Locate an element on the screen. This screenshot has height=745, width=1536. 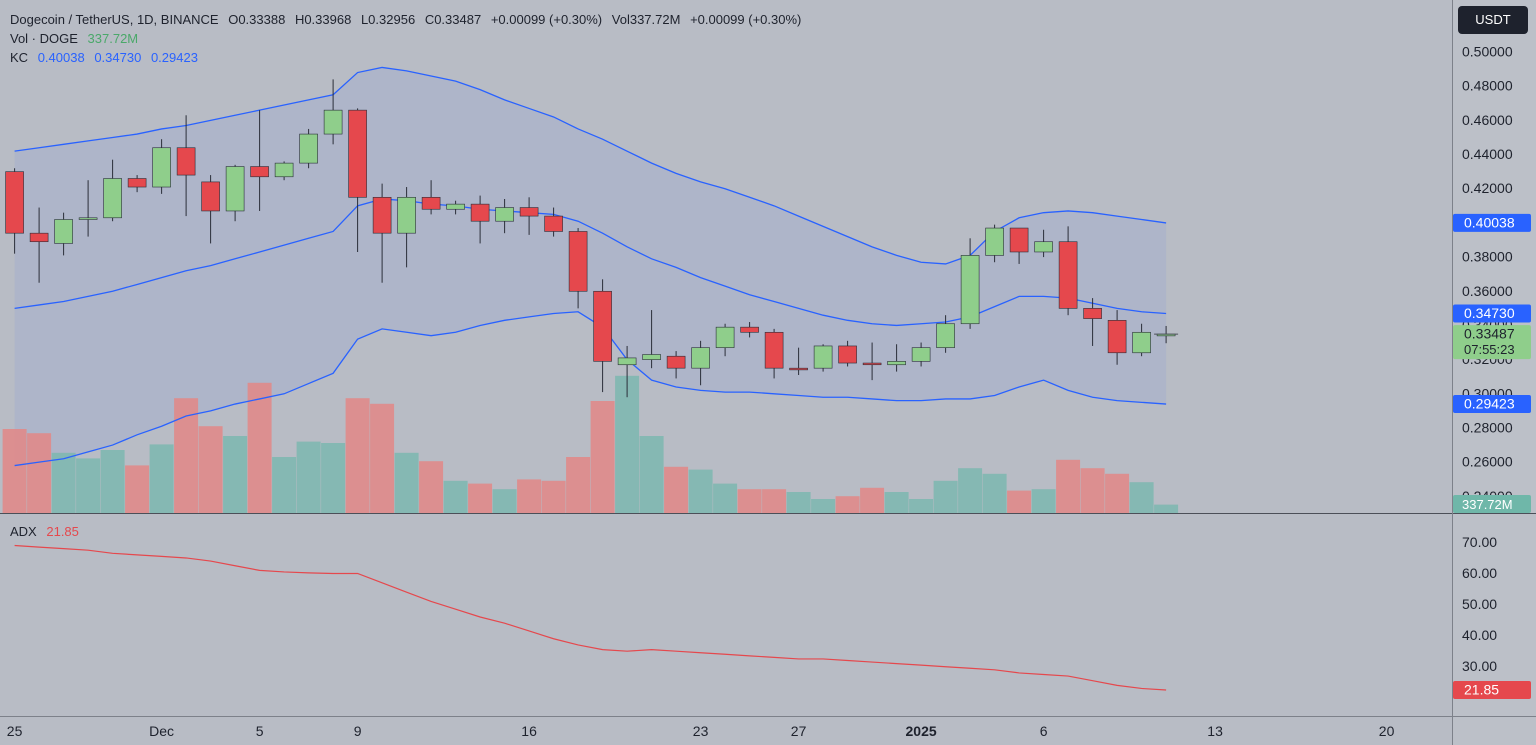
adx-legend: ADX 21.85 is located at coordinates (47, 531).